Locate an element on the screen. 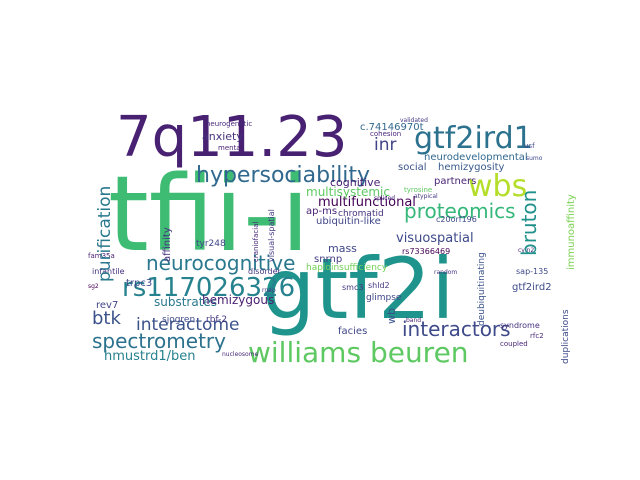  cloud-word: disorder is located at coordinates (265, 271).